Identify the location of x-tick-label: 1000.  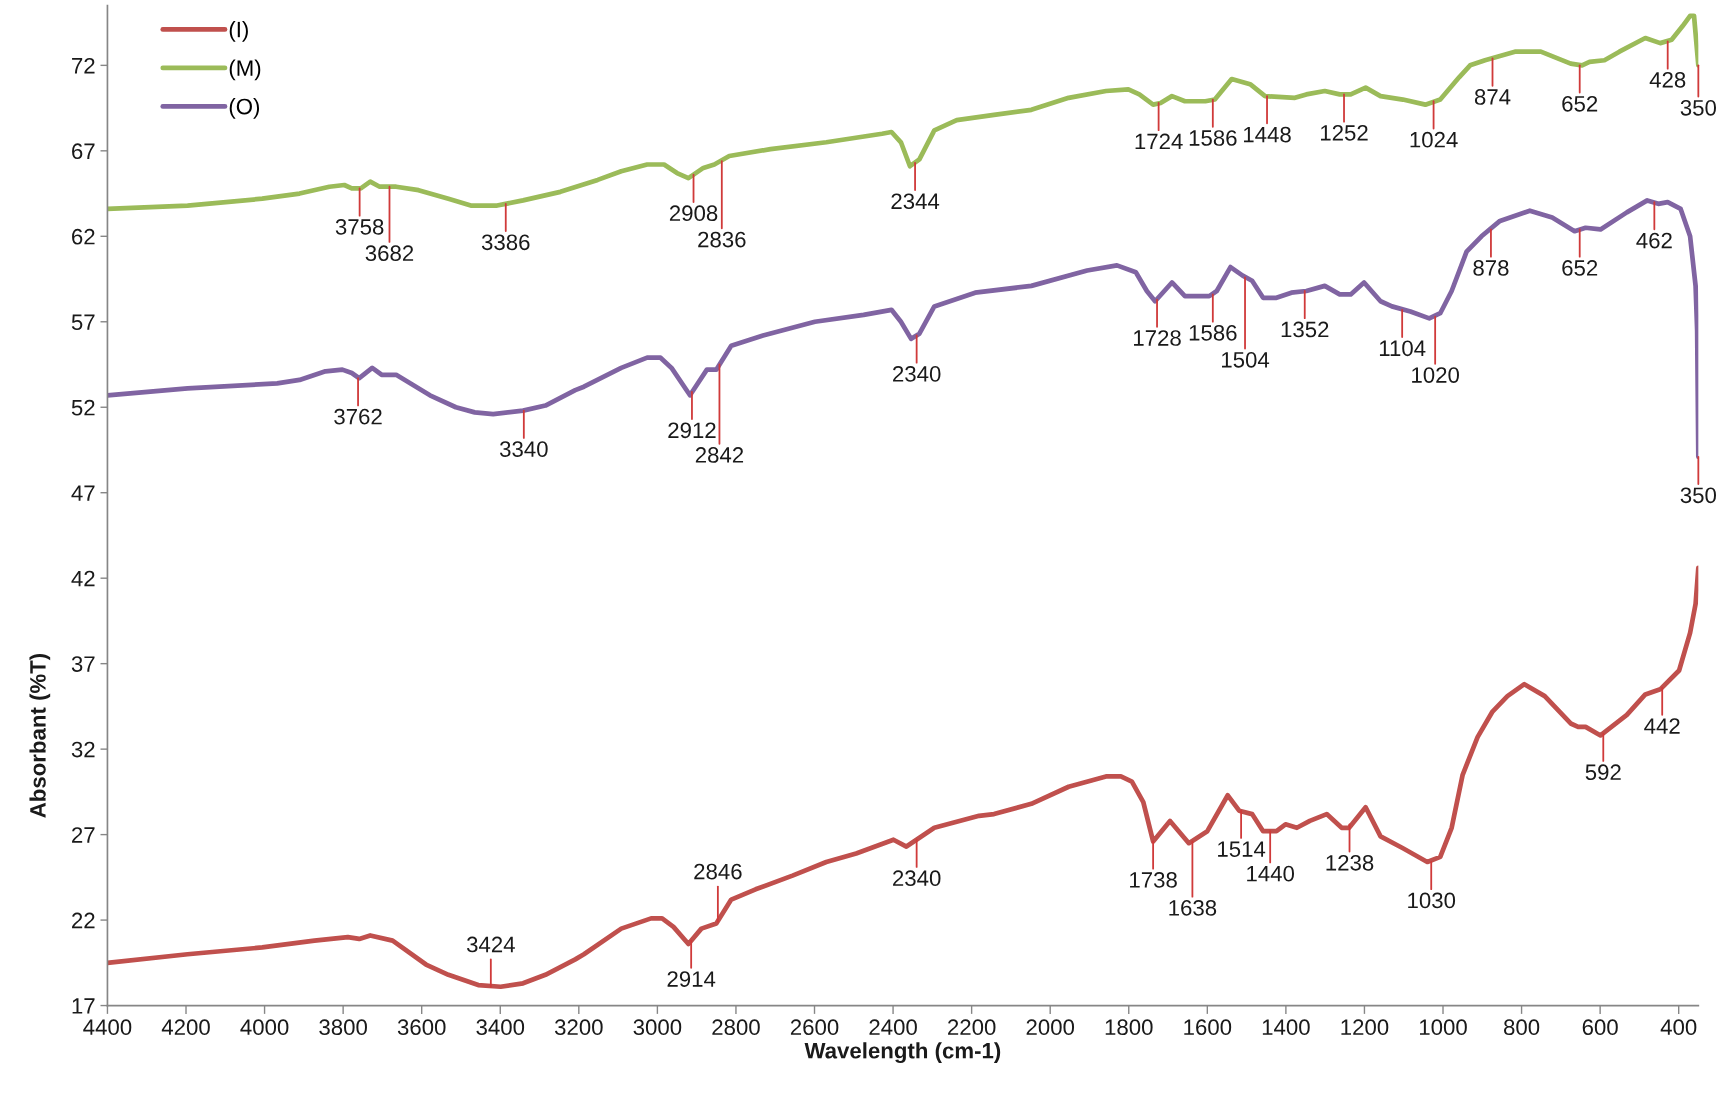
(1443, 1027).